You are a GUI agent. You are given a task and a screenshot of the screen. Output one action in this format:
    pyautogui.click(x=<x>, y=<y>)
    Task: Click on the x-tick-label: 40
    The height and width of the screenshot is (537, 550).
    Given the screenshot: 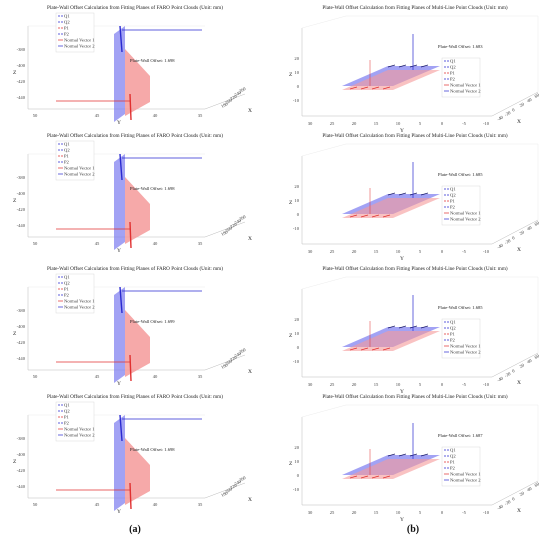 What is the action you would take?
    pyautogui.click(x=529, y=361)
    